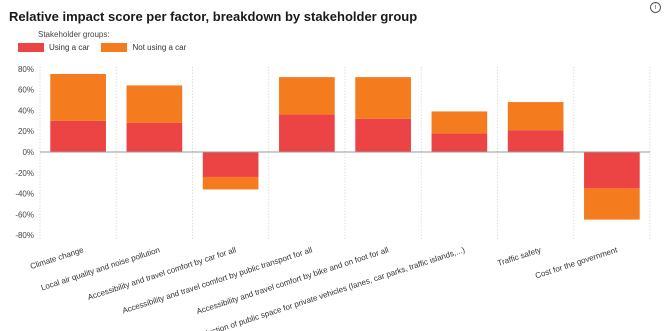 The image size is (667, 331). I want to click on legend-label-not-using-car: Not using a car, so click(159, 47).